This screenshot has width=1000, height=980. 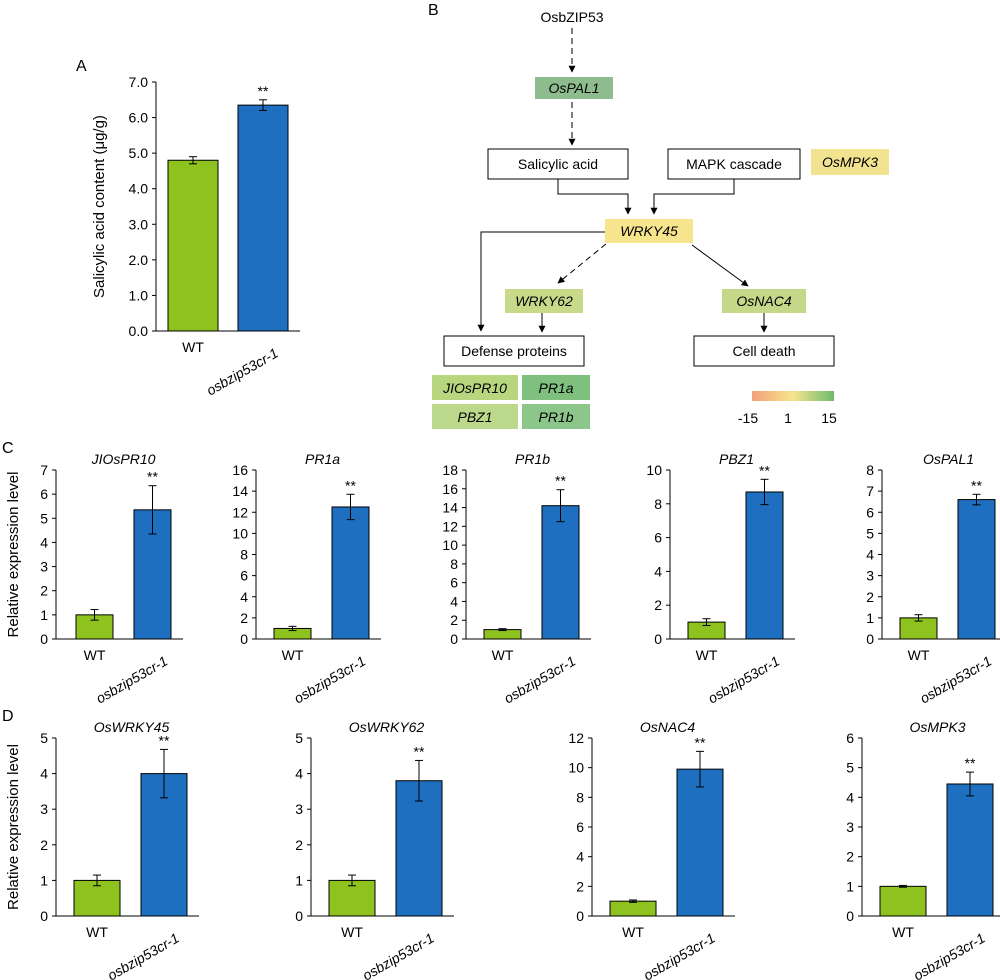 I want to click on d3-tick-label: 6, so click(x=580, y=827).